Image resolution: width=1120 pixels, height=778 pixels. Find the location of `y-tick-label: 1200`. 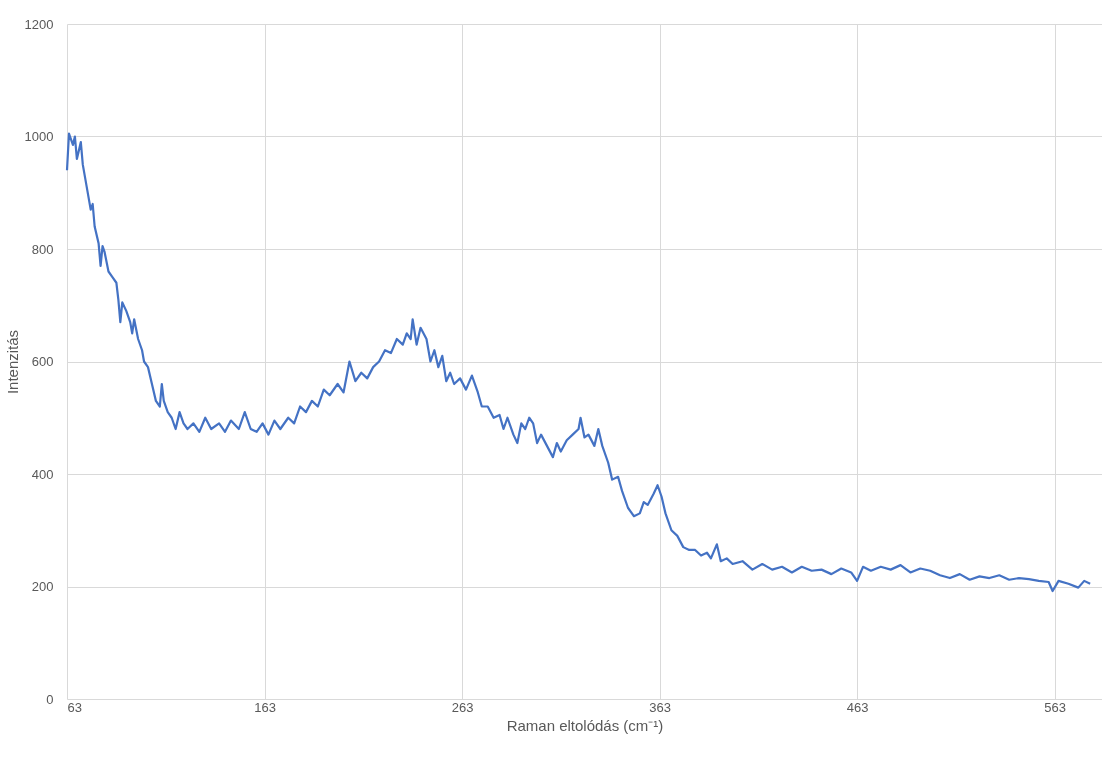

y-tick-label: 1200 is located at coordinates (39, 24).